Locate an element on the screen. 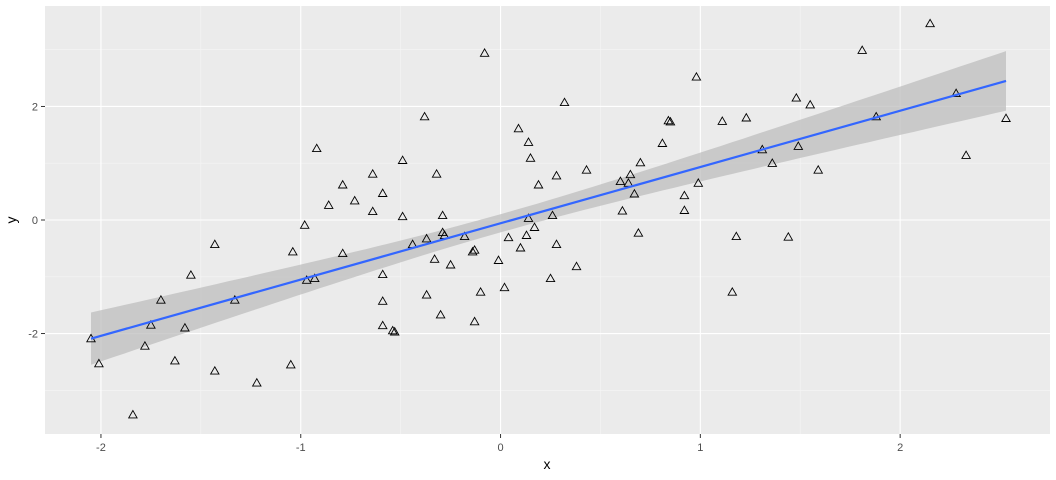 This screenshot has height=480, width=1056. y-tick-label: -2 is located at coordinates (33, 335).